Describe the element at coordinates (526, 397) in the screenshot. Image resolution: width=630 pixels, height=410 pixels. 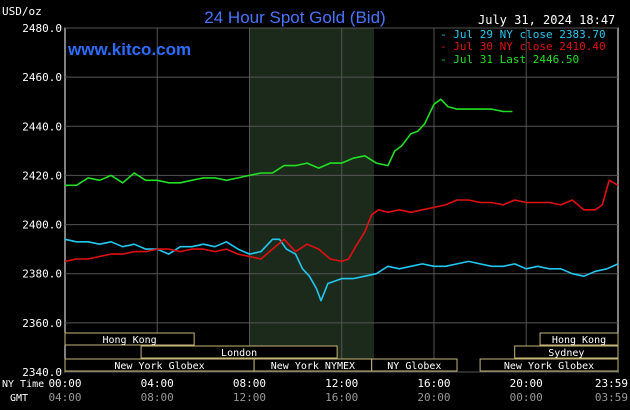
I see `x-tick-gmt: 00:00` at that location.